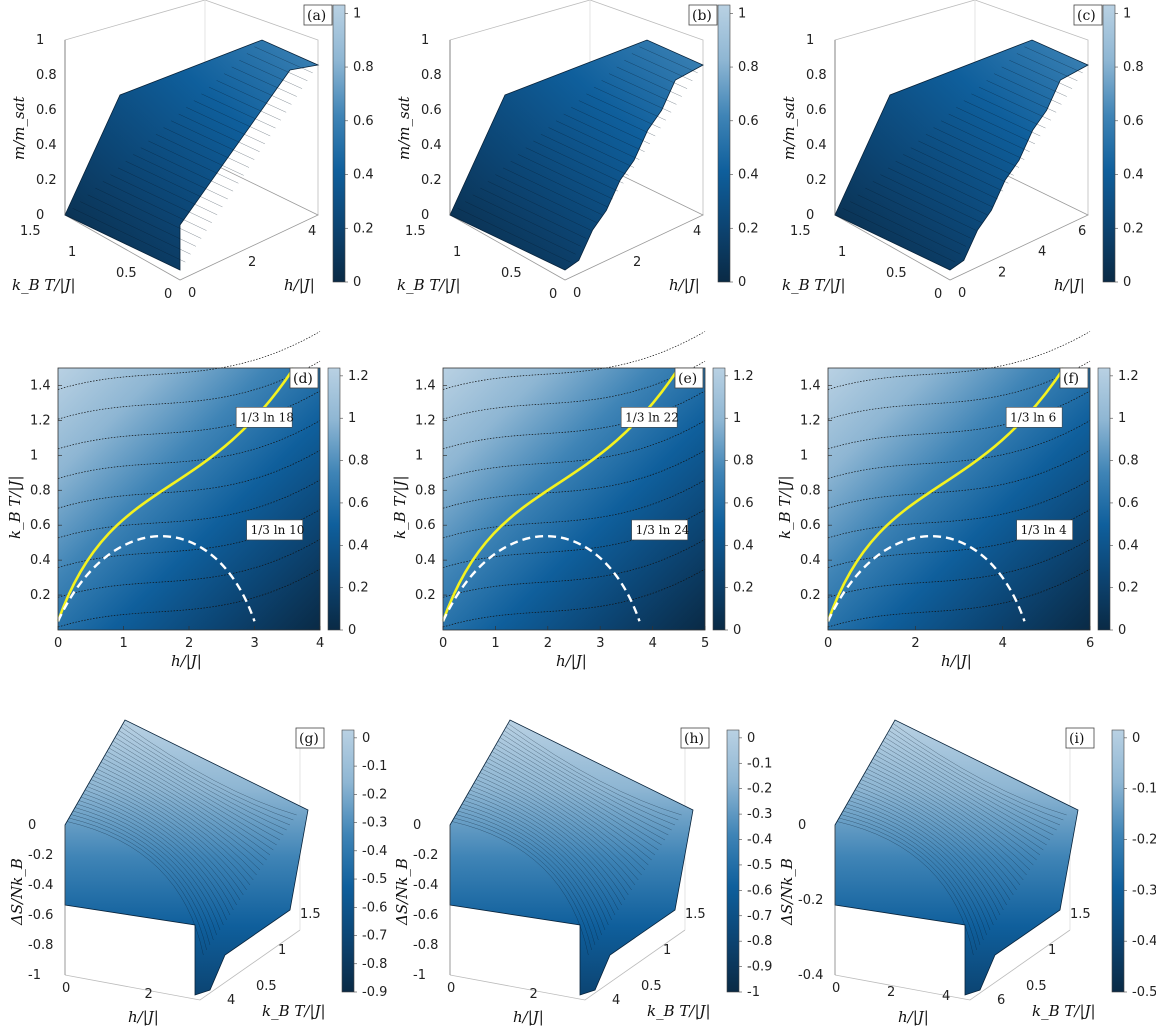 This screenshot has height=1034, width=1156. I want to click on y-tick-label: 0.8, so click(425, 490).